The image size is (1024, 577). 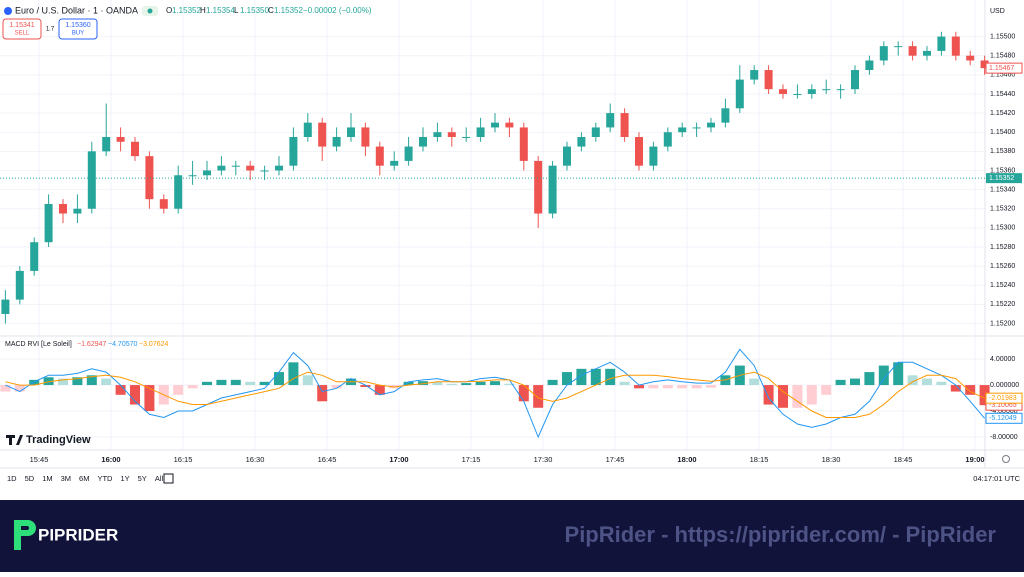 I want to click on y-tick-label: 1.15460, so click(x=1002, y=75).